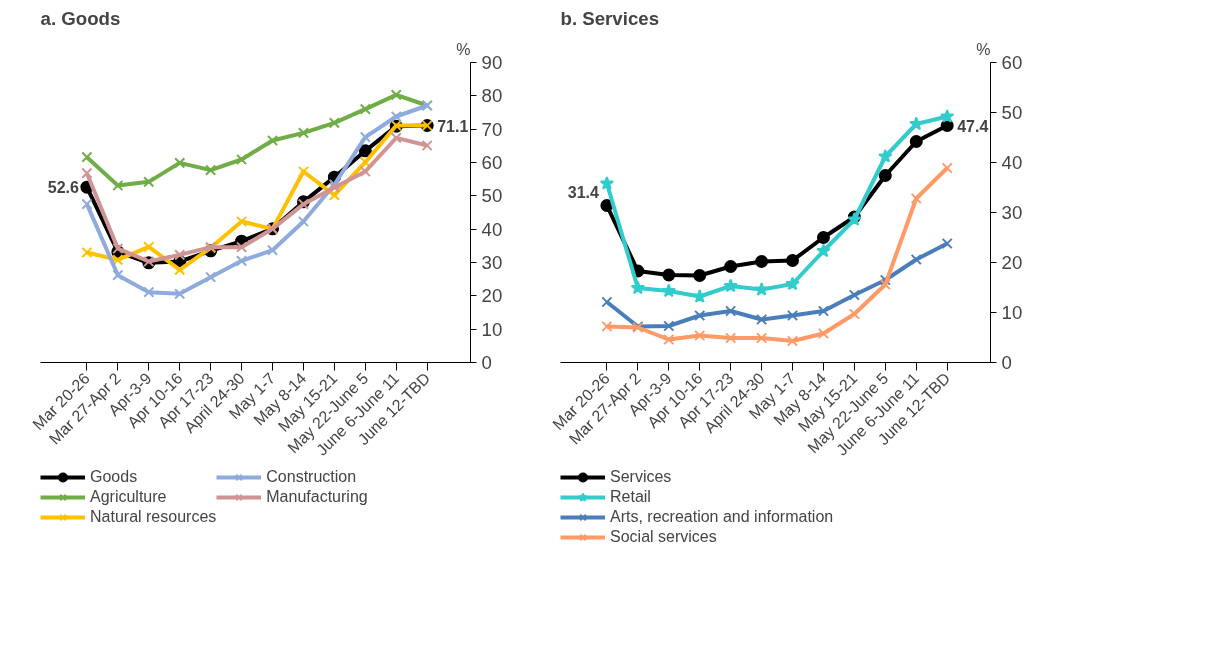 The width and height of the screenshot is (1217, 660). What do you see at coordinates (63, 188) in the screenshot?
I see `data-label: 52.6` at bounding box center [63, 188].